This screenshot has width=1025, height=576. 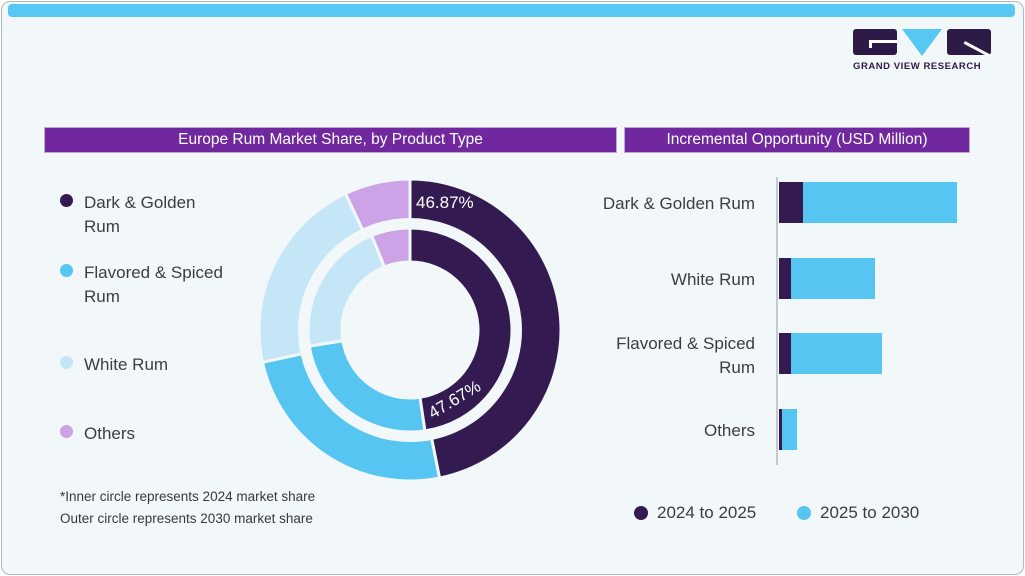 What do you see at coordinates (969, 43) in the screenshot?
I see `logo-r-icon` at bounding box center [969, 43].